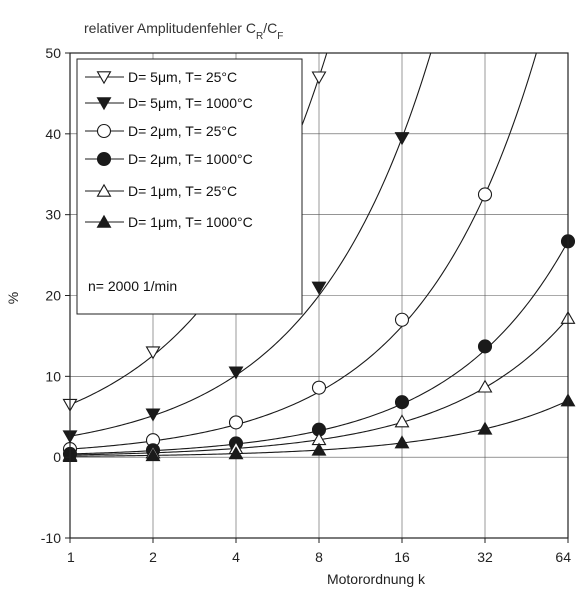 The height and width of the screenshot is (600, 588). Describe the element at coordinates (71, 557) in the screenshot. I see `x-tick-label: 1` at that location.